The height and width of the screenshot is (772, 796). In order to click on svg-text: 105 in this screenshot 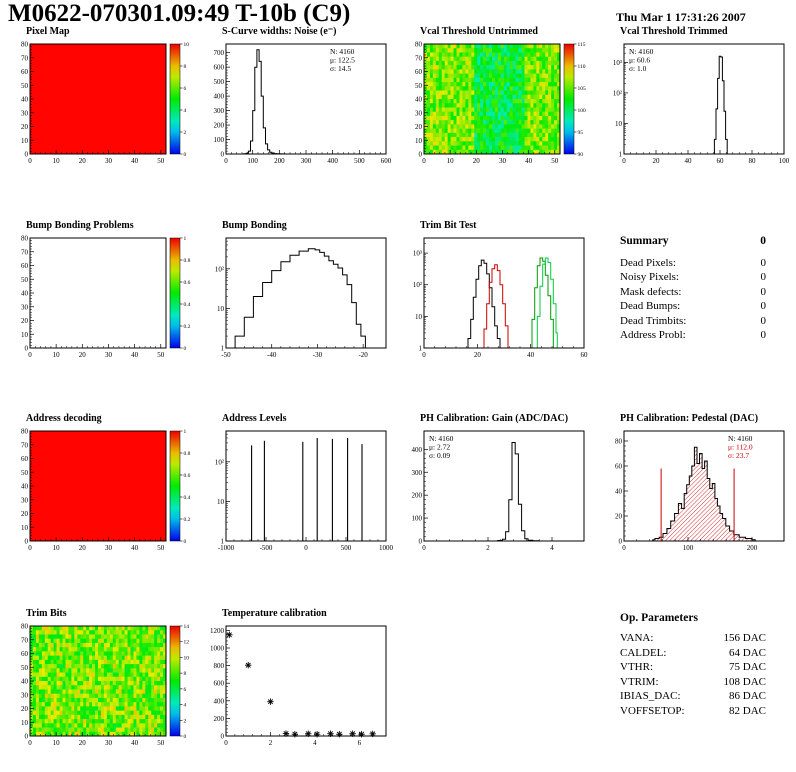, I will do `click(582, 89)`.